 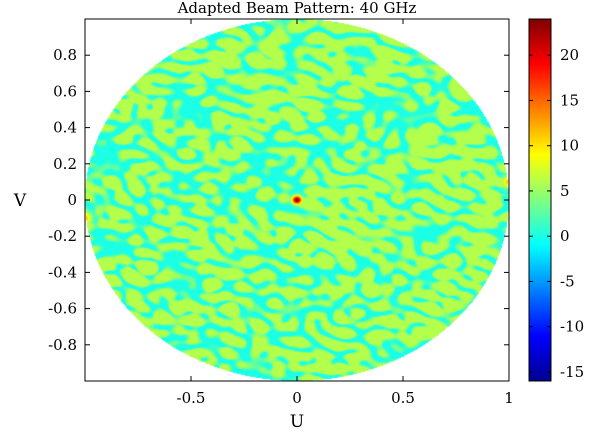 I want to click on y-tick-label: 0.6, so click(x=65, y=91).